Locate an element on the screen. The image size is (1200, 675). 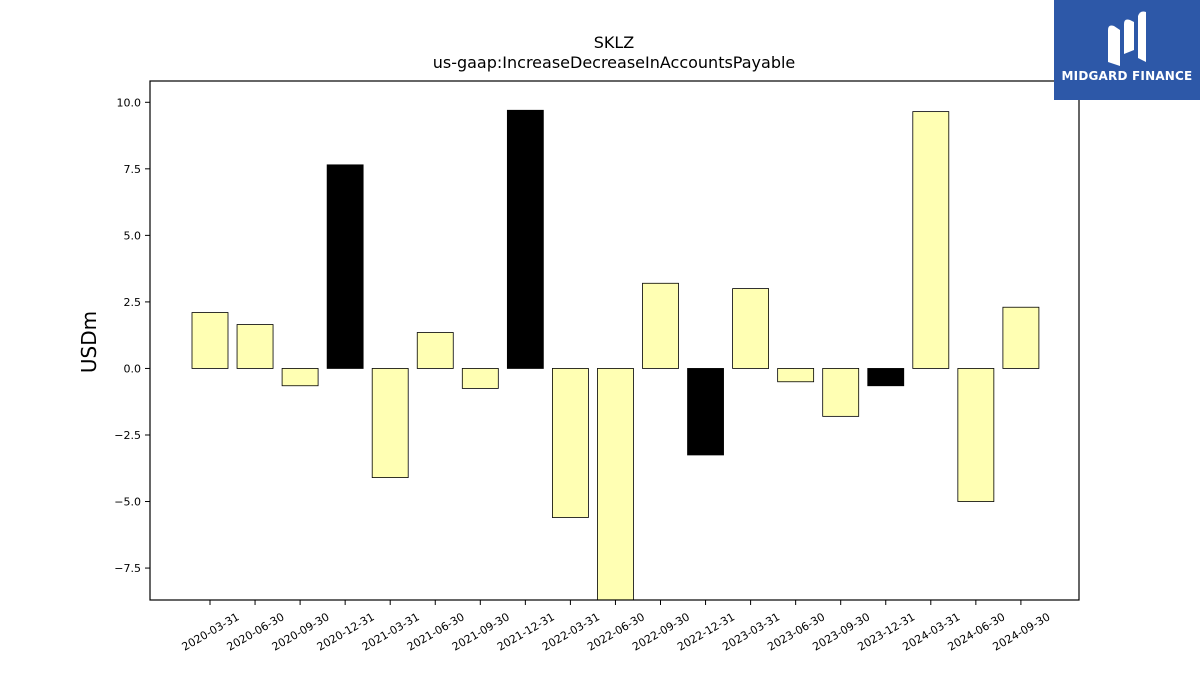
y-tick-label: 10.0 is located at coordinates (129, 102).